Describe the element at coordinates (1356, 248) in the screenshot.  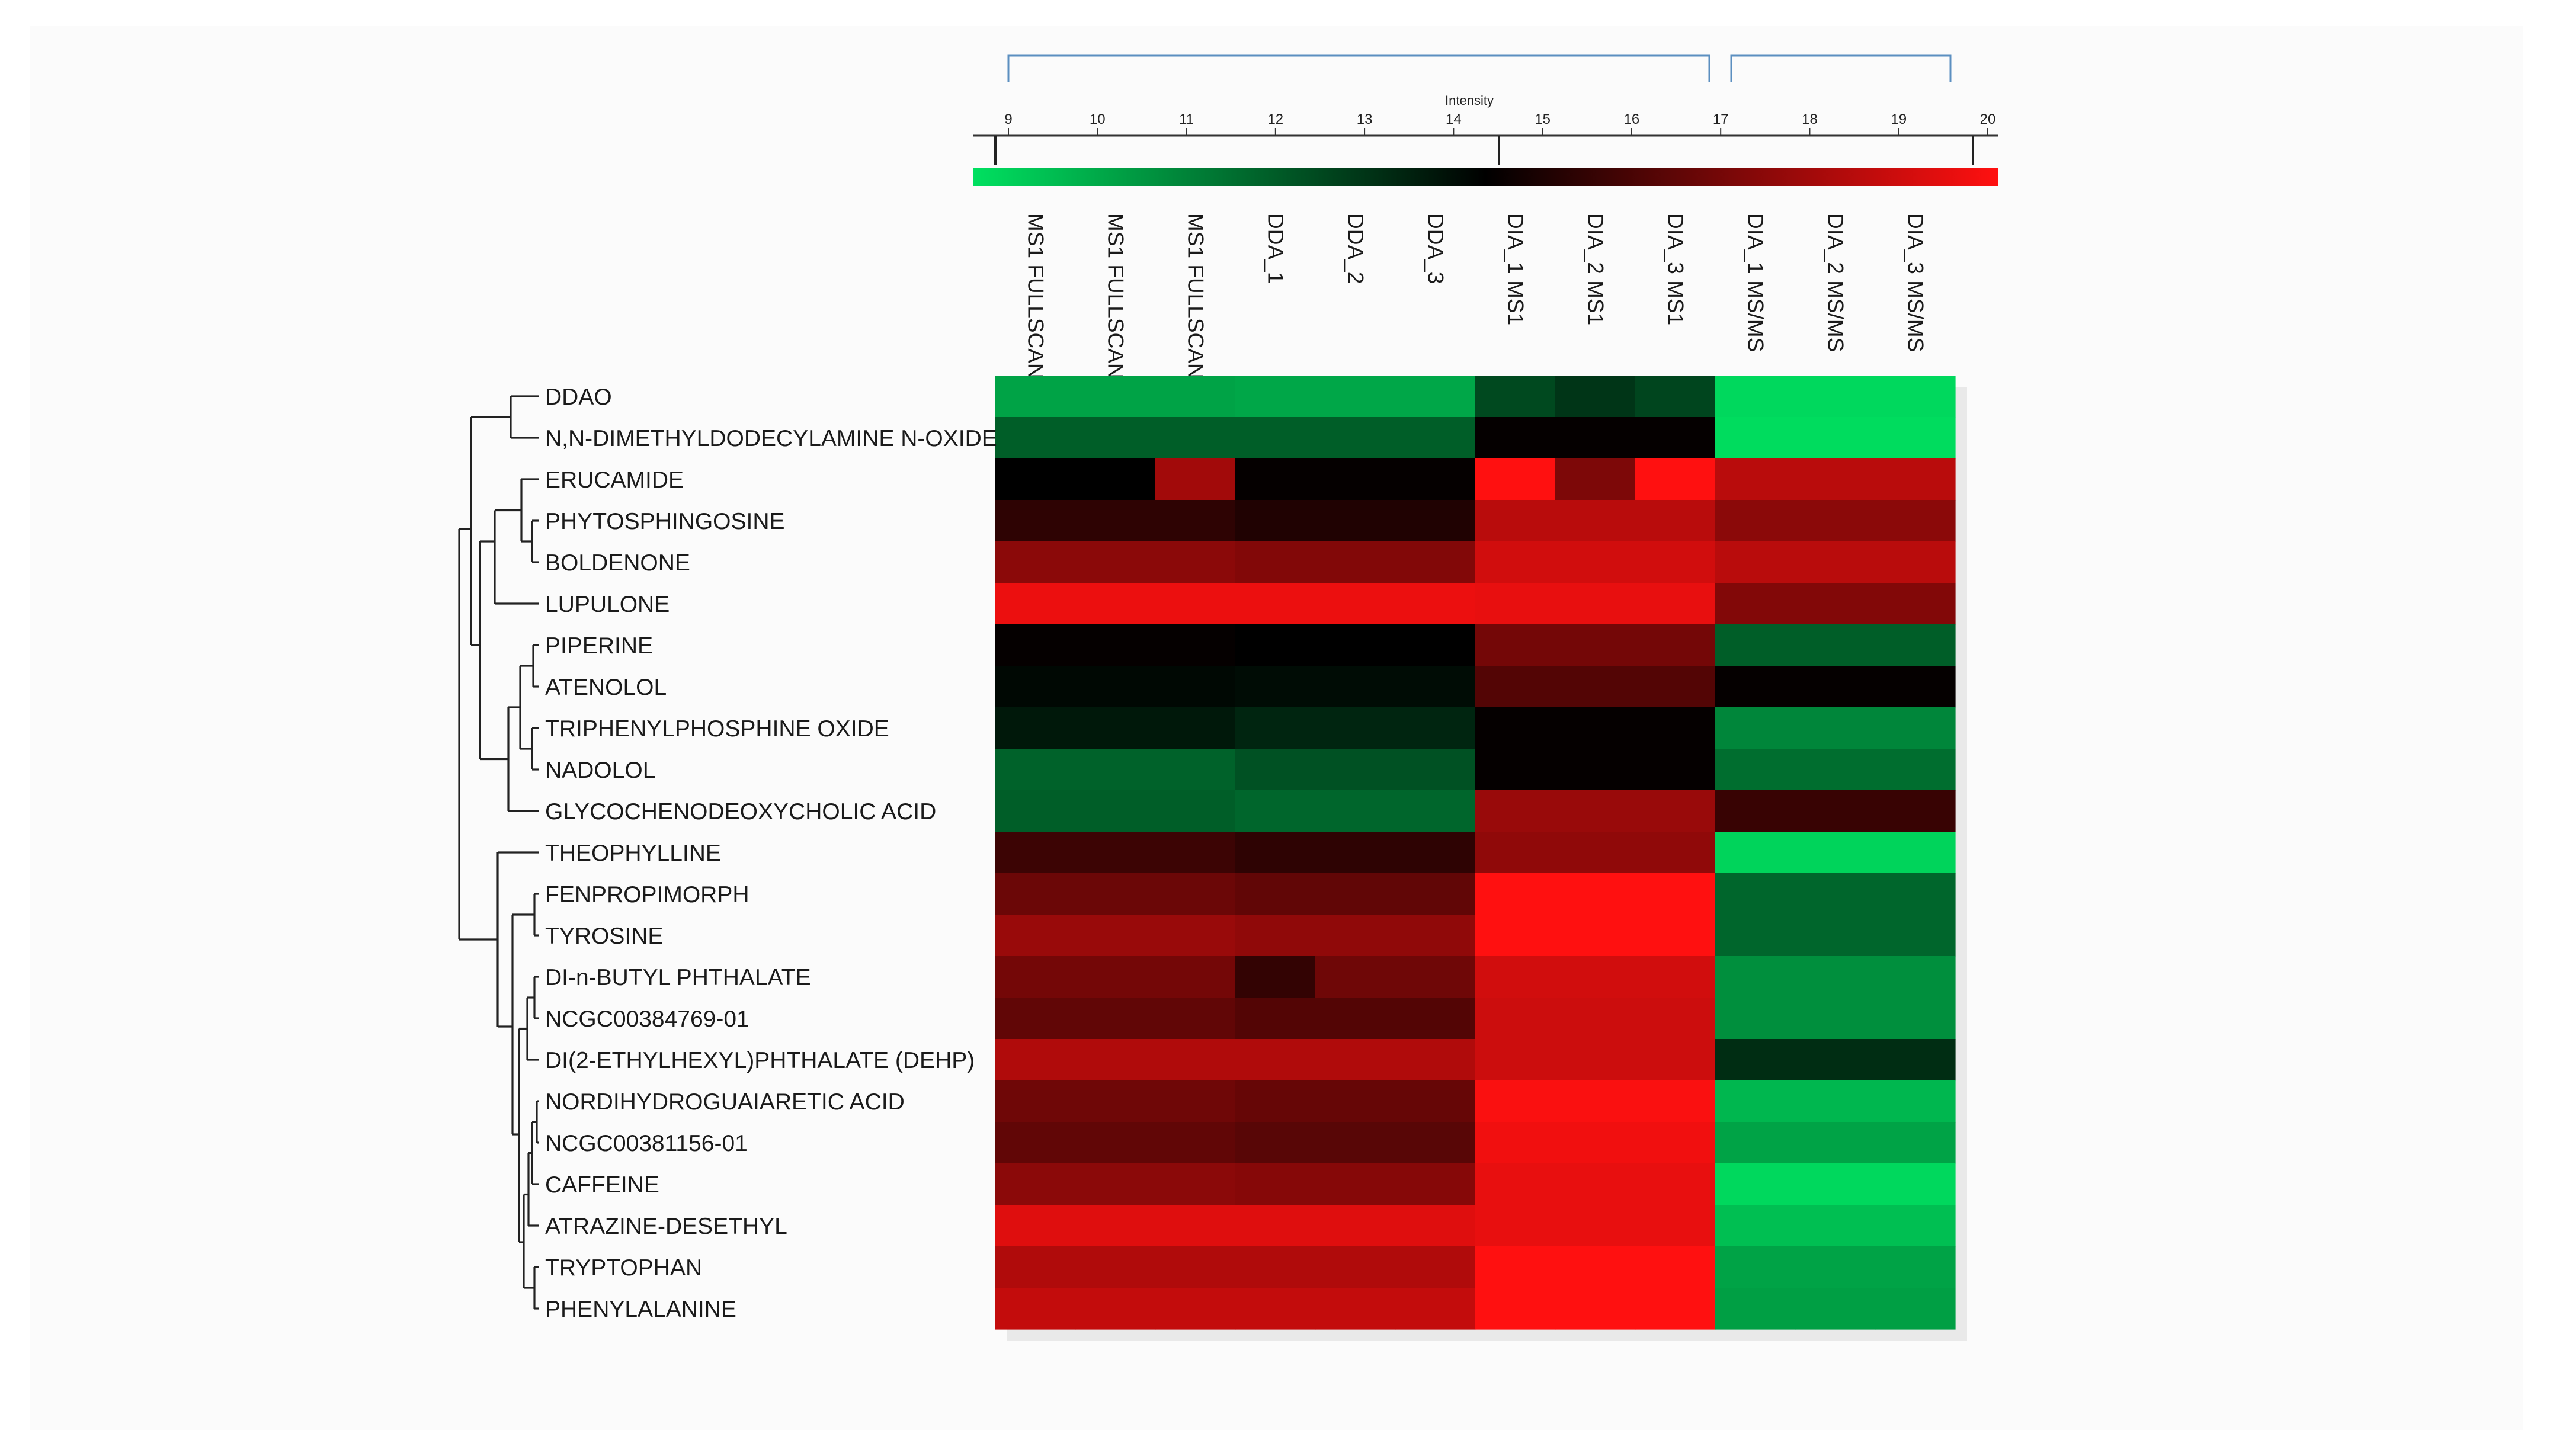
I see `column-label: DDA_2` at that location.